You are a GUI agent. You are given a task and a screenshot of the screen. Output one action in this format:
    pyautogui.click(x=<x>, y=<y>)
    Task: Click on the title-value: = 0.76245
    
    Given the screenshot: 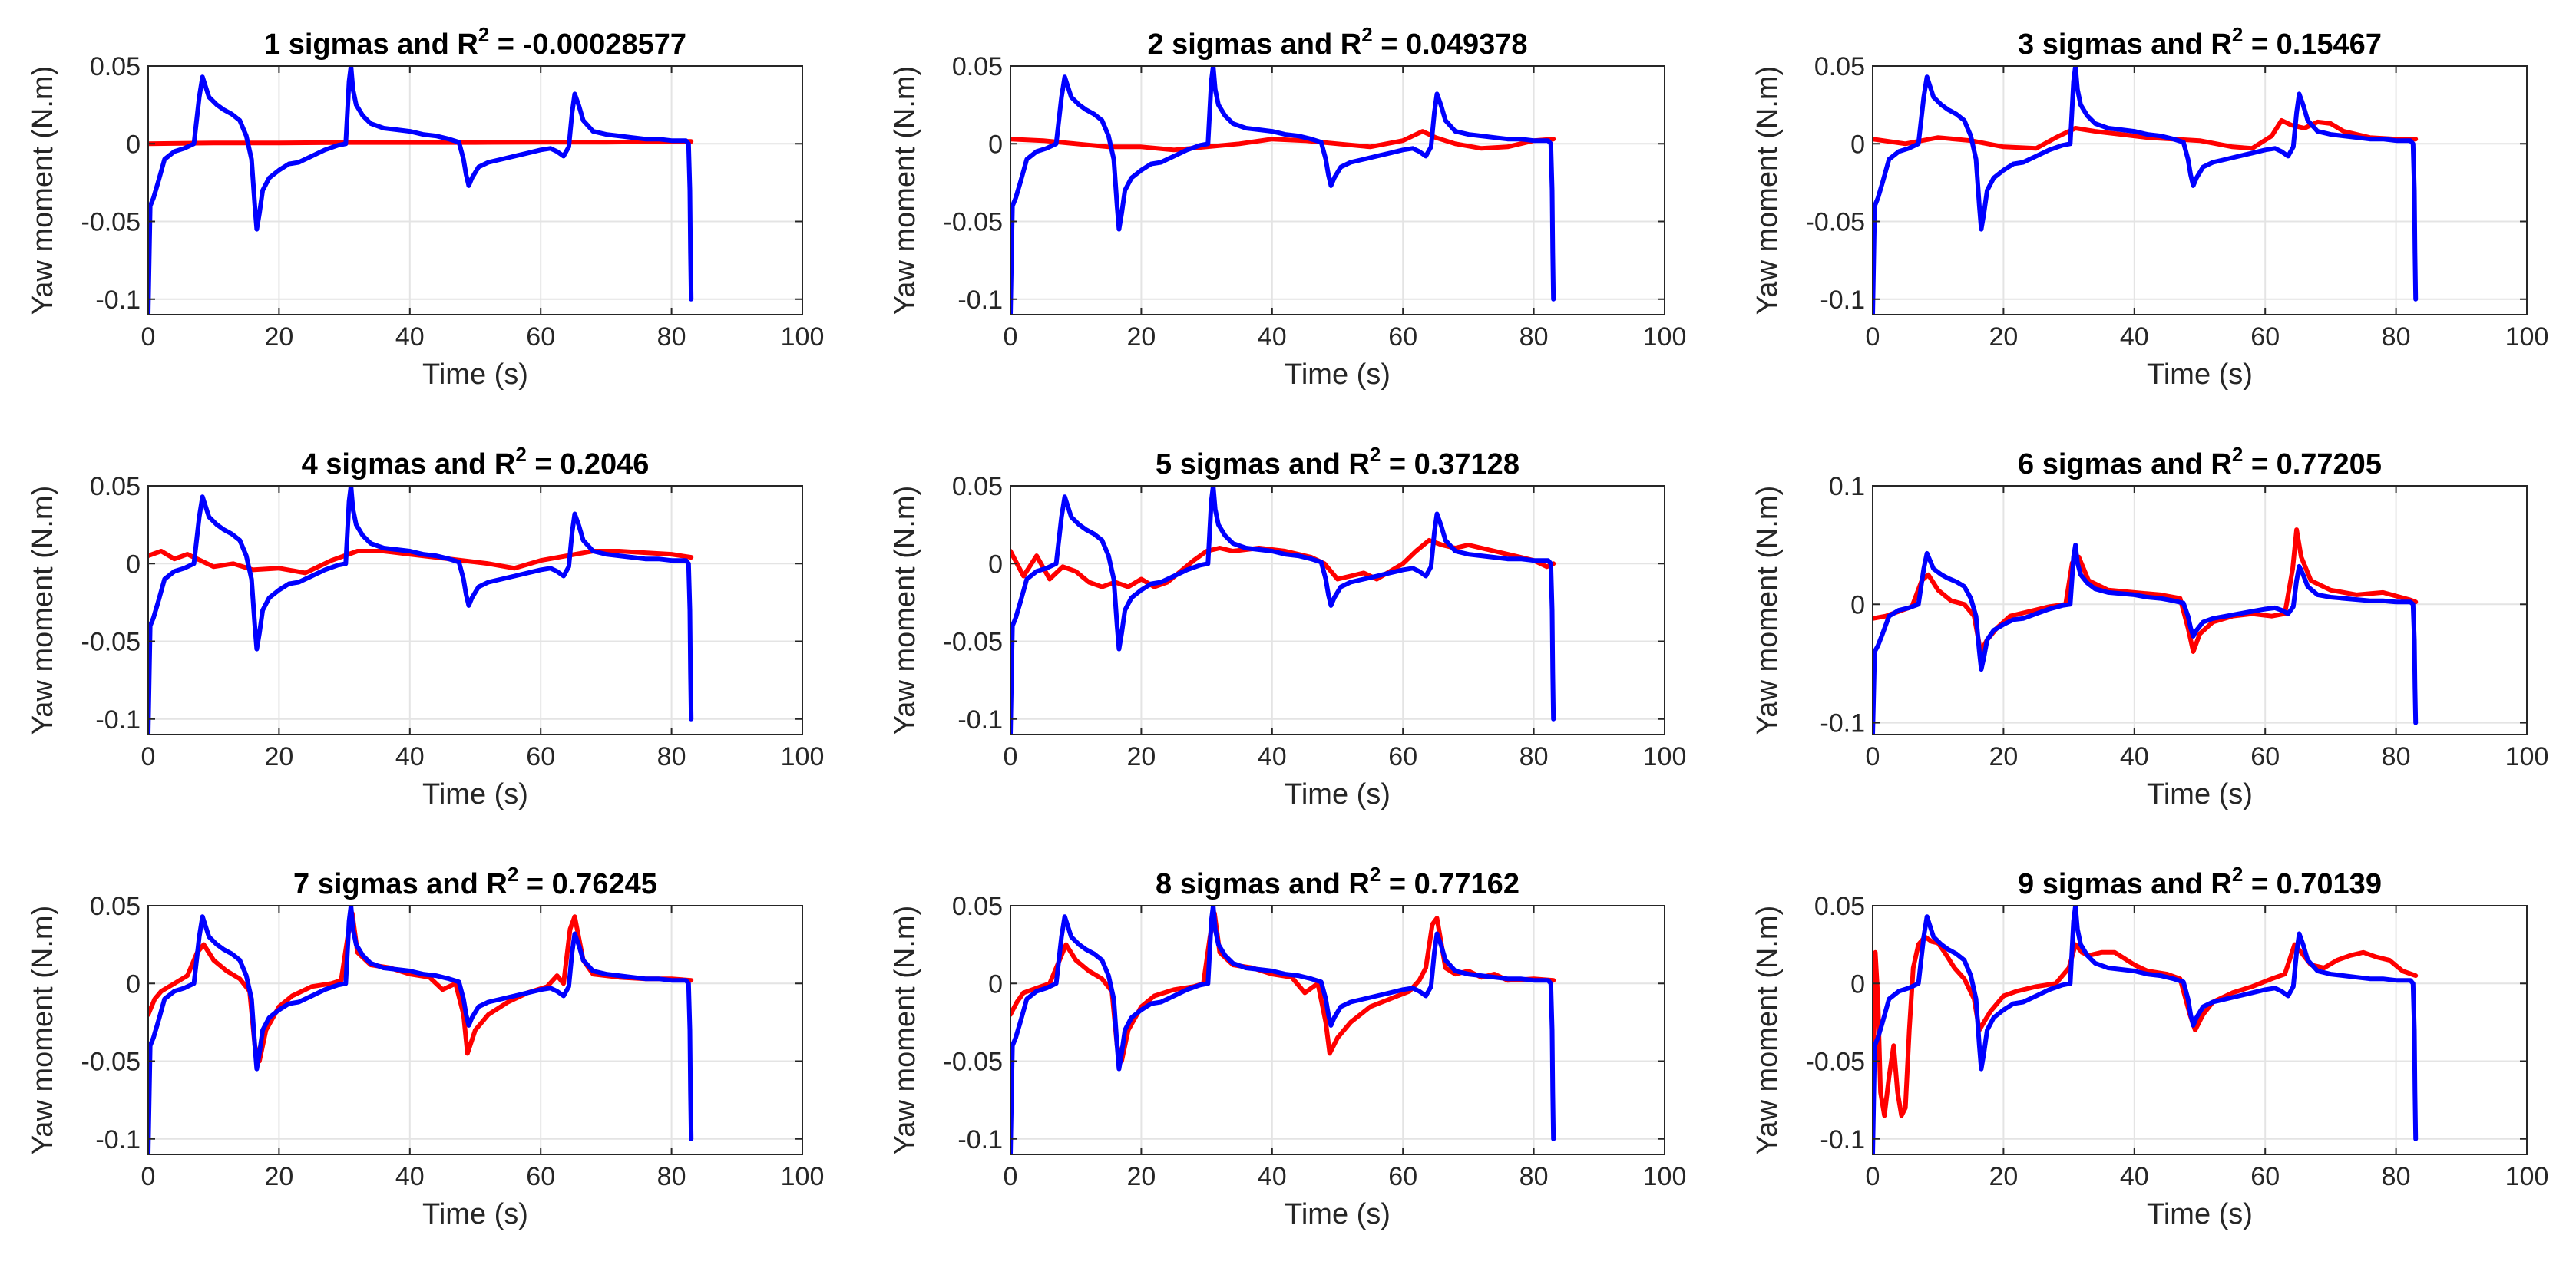 What is the action you would take?
    pyautogui.click(x=587, y=884)
    